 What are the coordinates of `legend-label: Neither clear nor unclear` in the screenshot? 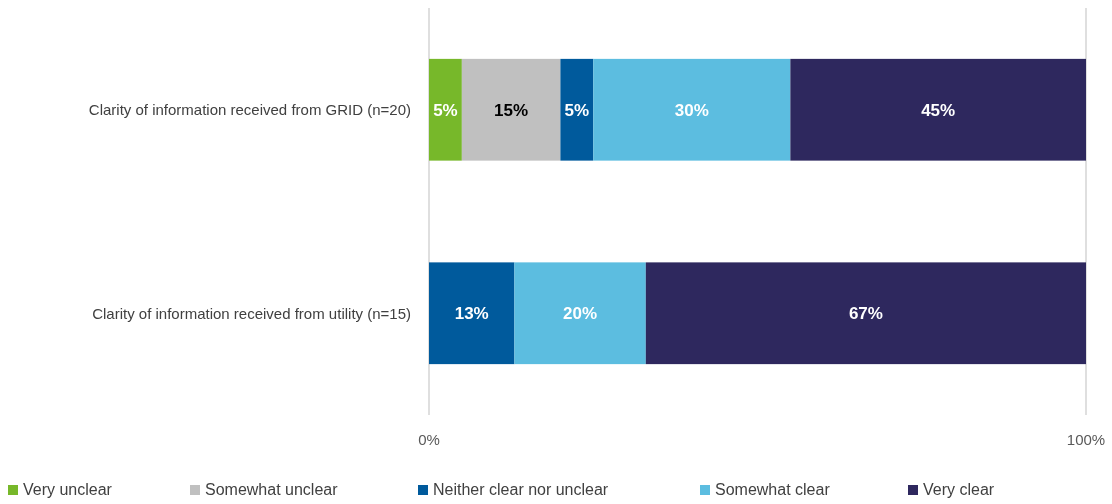 It's located at (521, 489).